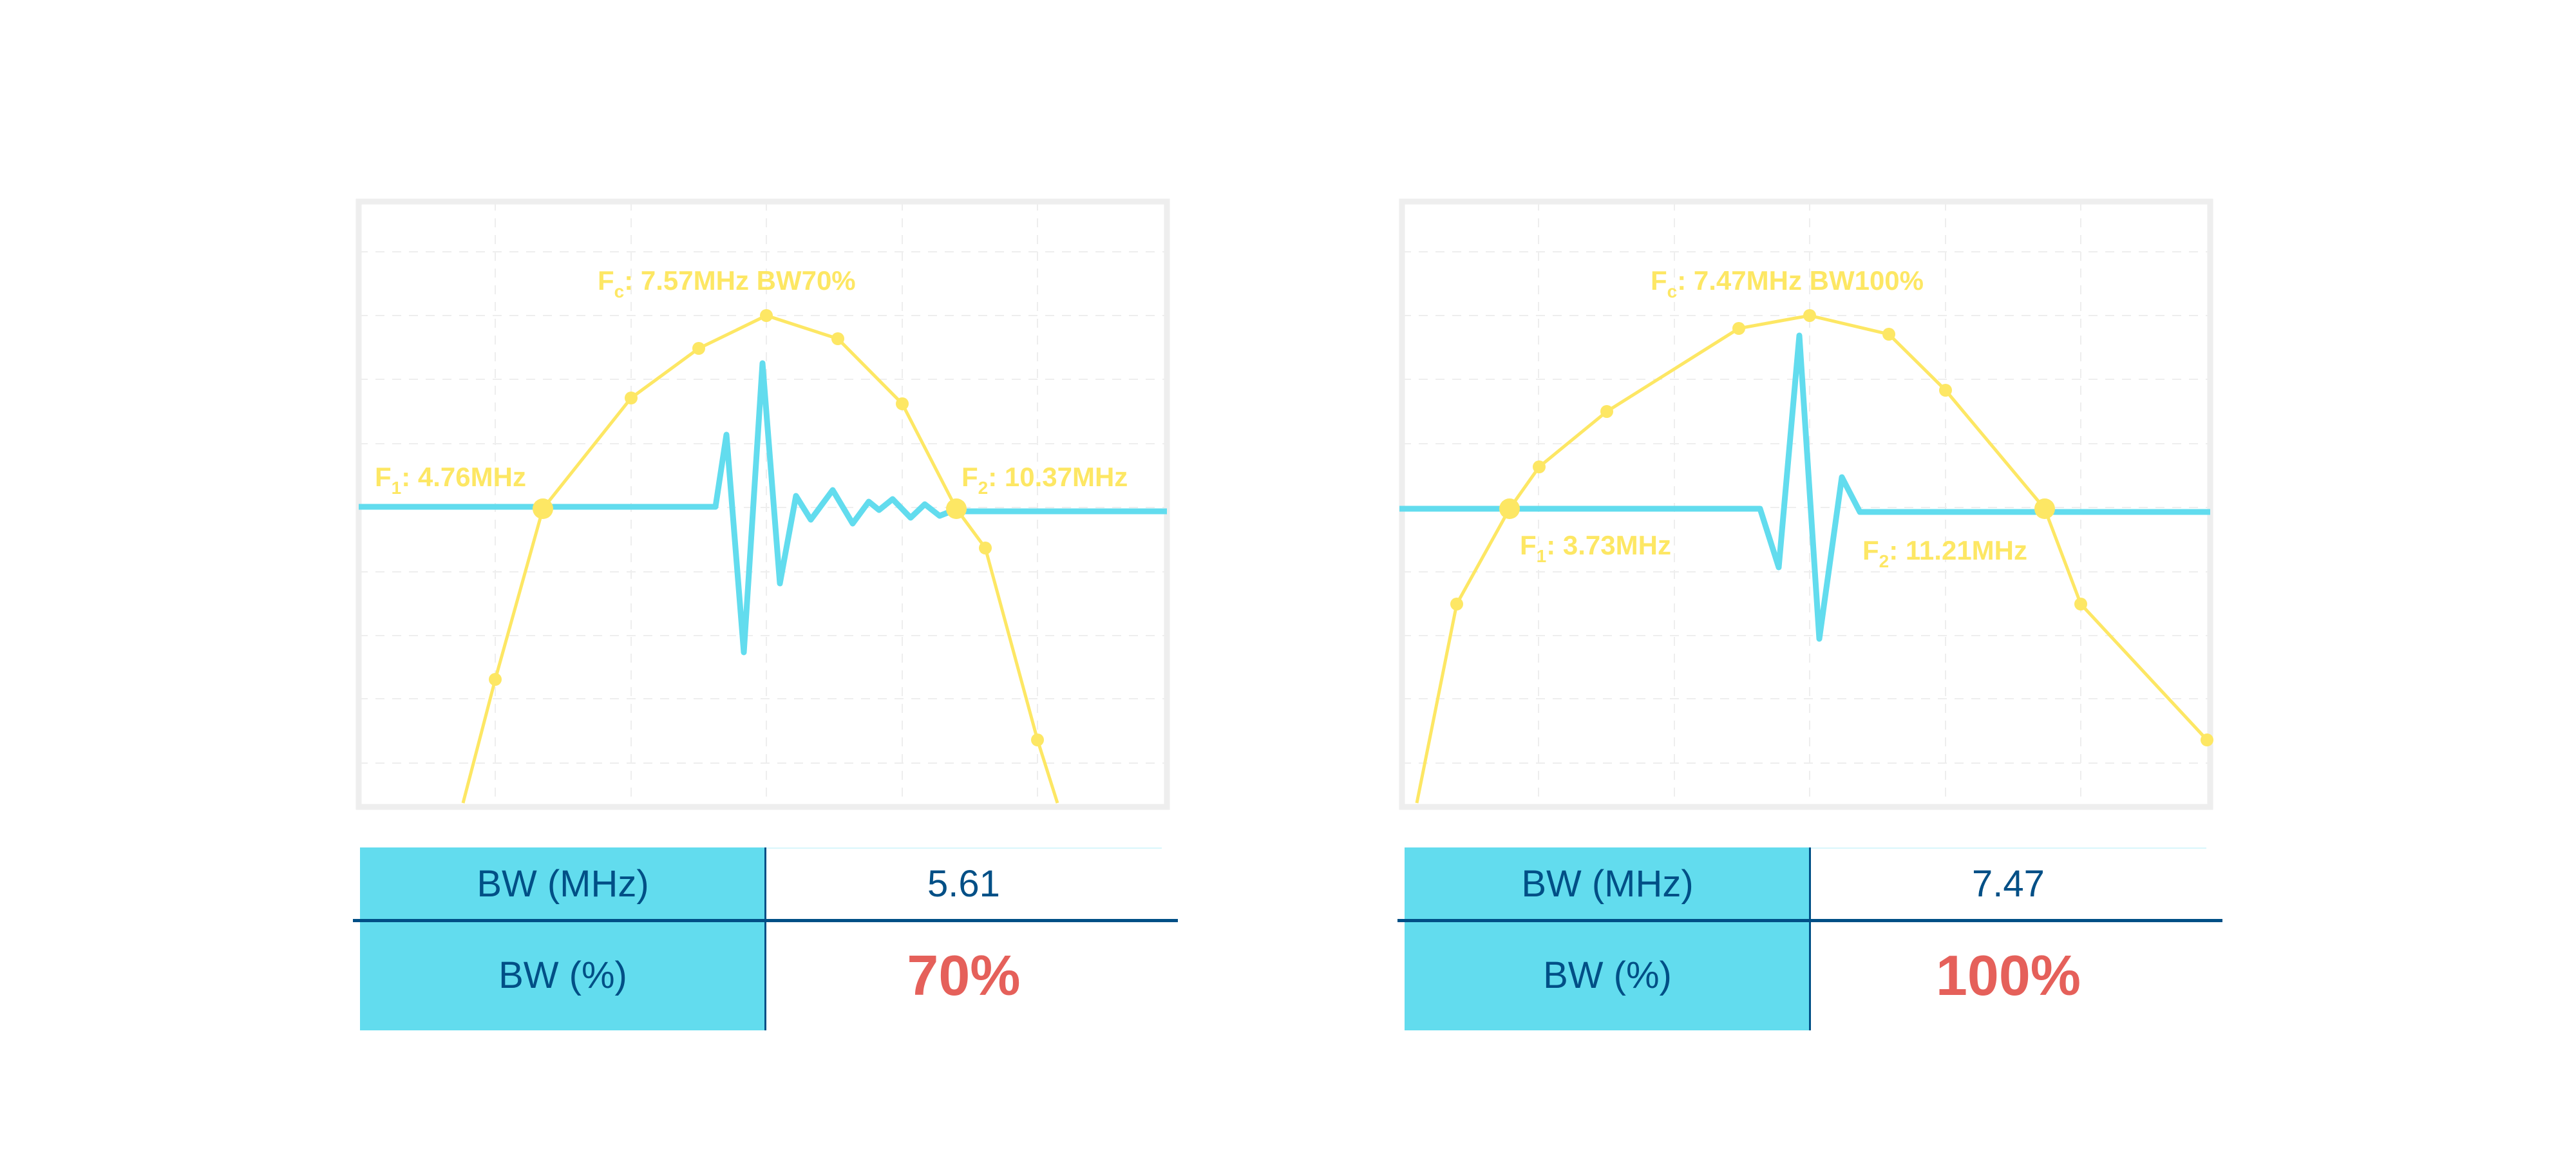  What do you see at coordinates (450, 480) in the screenshot?
I see `f1-label: F1: 4.76MHz` at bounding box center [450, 480].